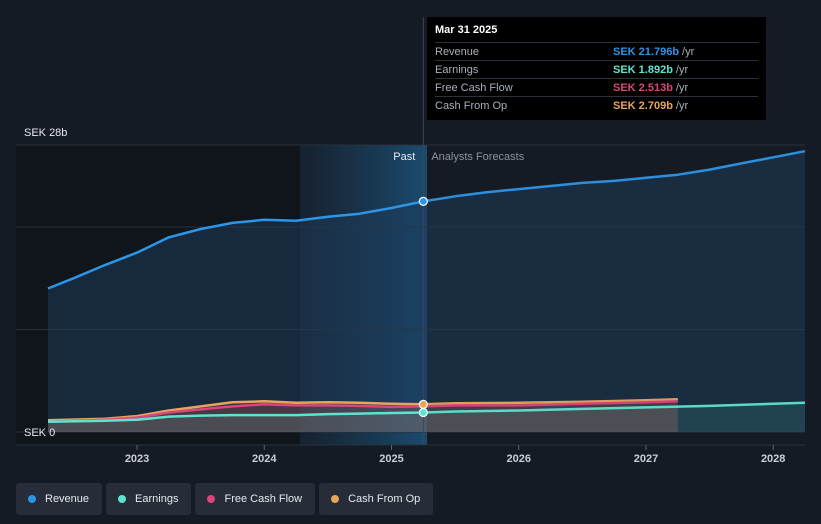  Describe the element at coordinates (423, 404) in the screenshot. I see `cash-from-op-highlight-point` at that location.